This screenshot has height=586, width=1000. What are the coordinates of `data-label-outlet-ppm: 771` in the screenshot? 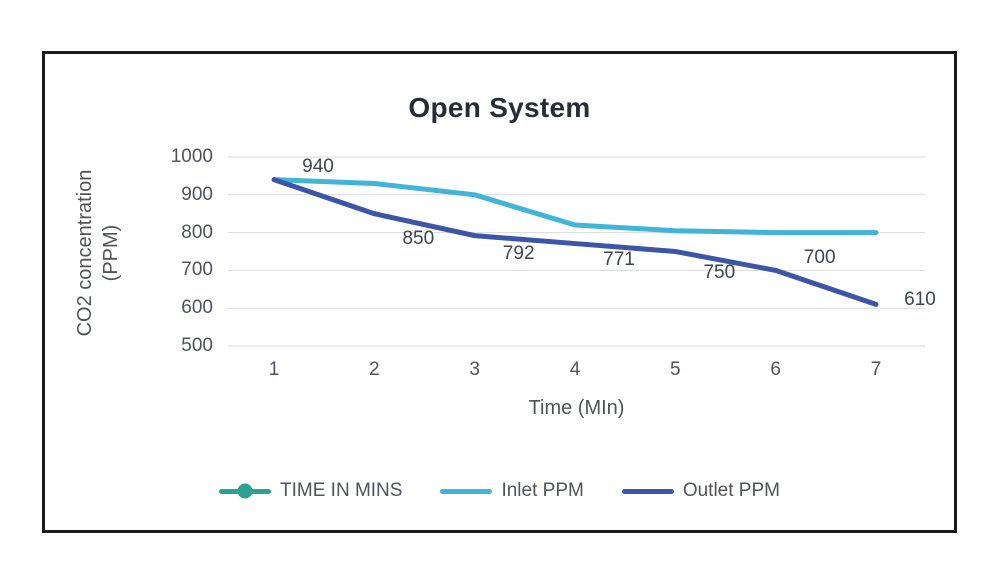 It's located at (619, 259).